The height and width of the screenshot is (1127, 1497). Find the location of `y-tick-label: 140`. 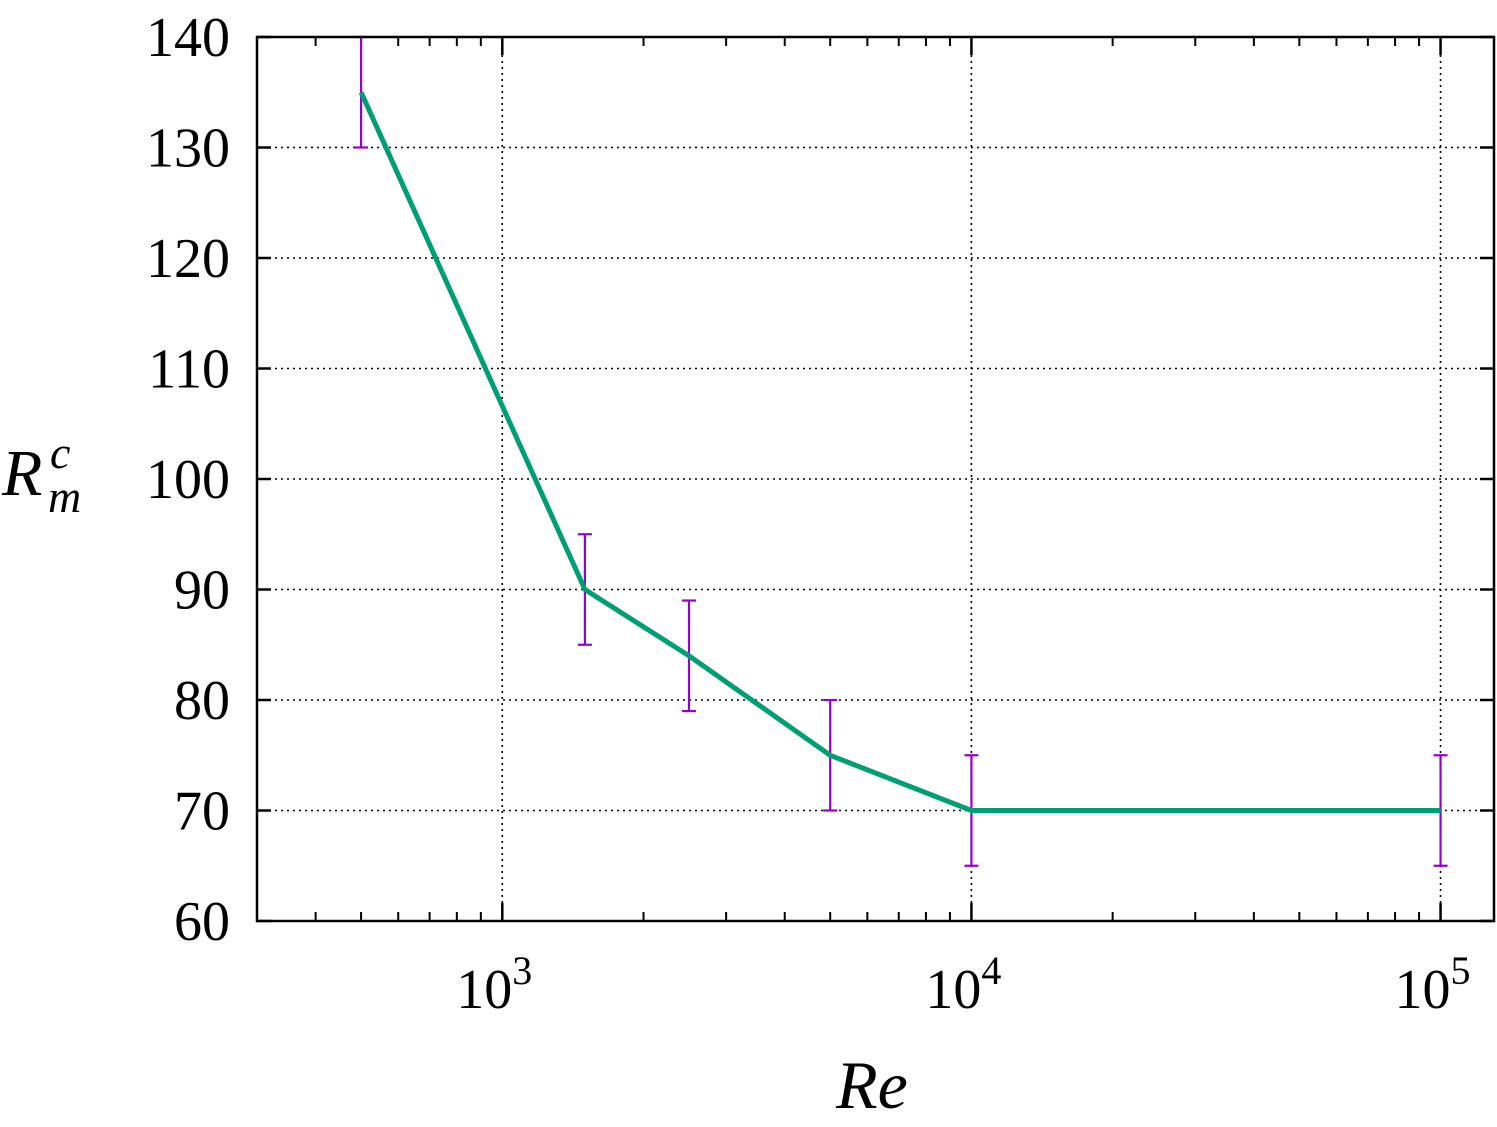

y-tick-label: 140 is located at coordinates (188, 38).